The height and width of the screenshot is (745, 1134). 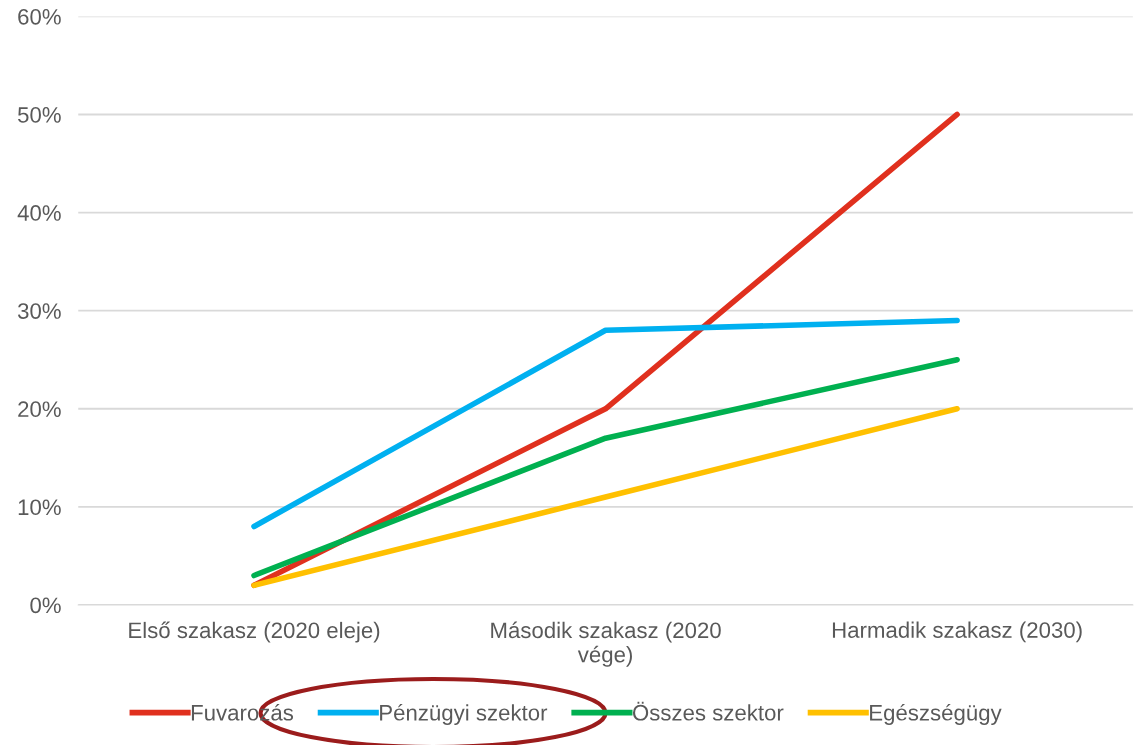 I want to click on legend-label: Pénzügyi szektor, so click(x=464, y=714).